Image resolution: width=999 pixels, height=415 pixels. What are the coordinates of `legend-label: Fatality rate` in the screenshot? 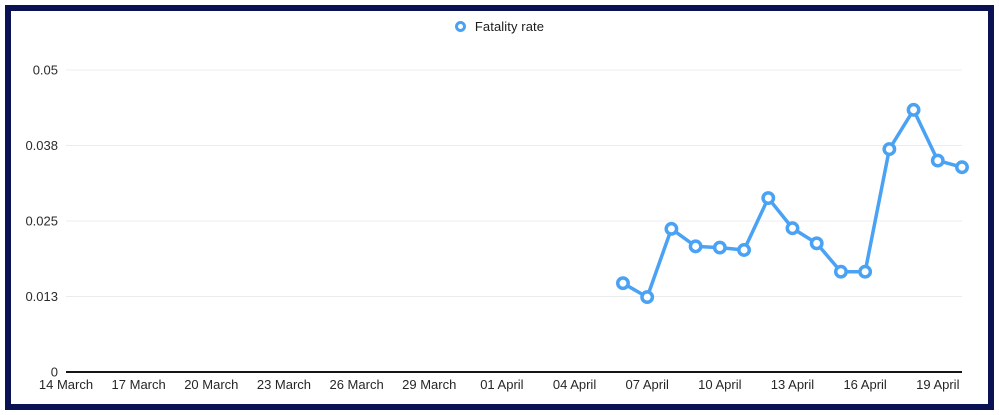 It's located at (509, 26).